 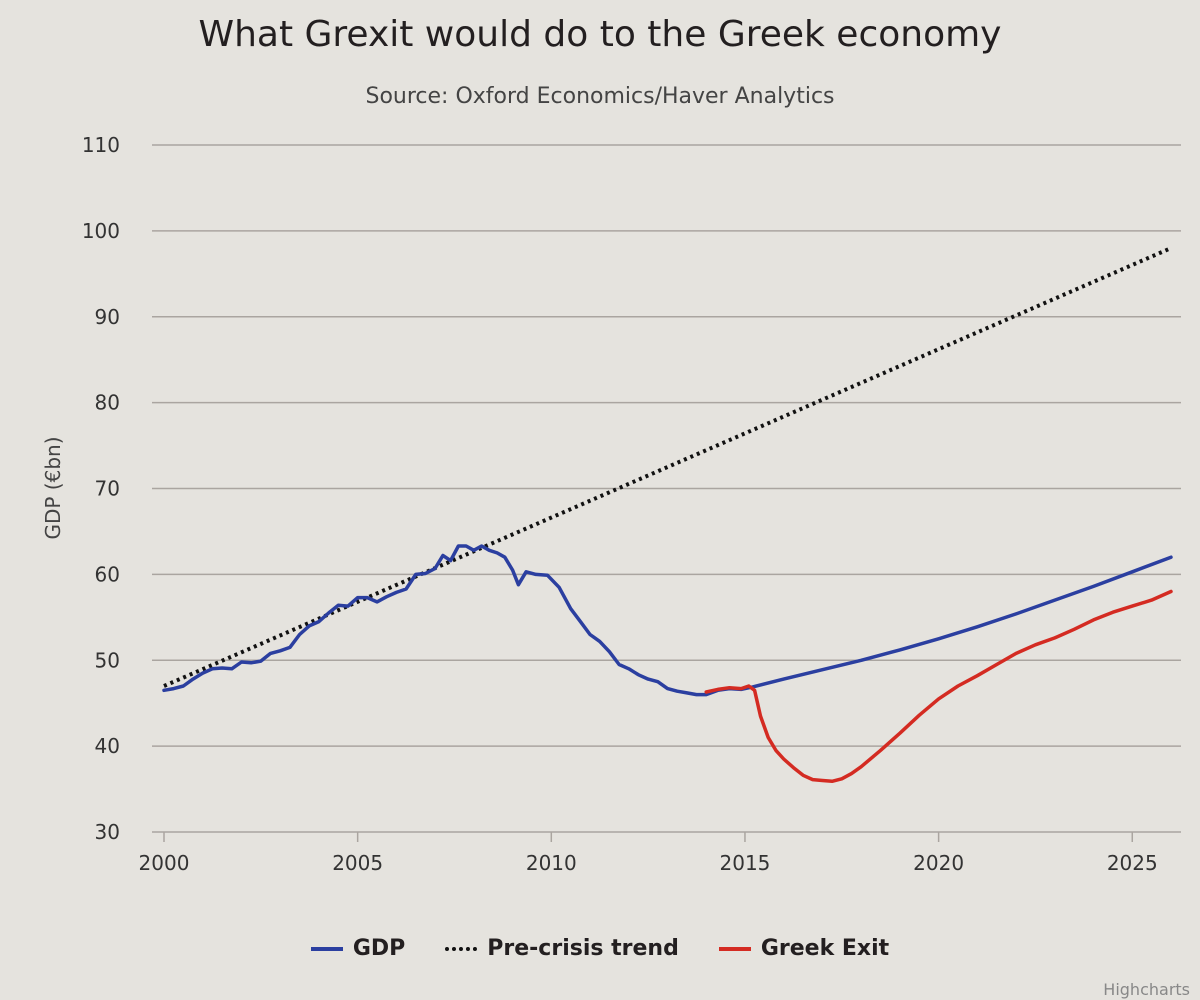 I want to click on legend-swatch-pre-crisis-trend, so click(x=461, y=948).